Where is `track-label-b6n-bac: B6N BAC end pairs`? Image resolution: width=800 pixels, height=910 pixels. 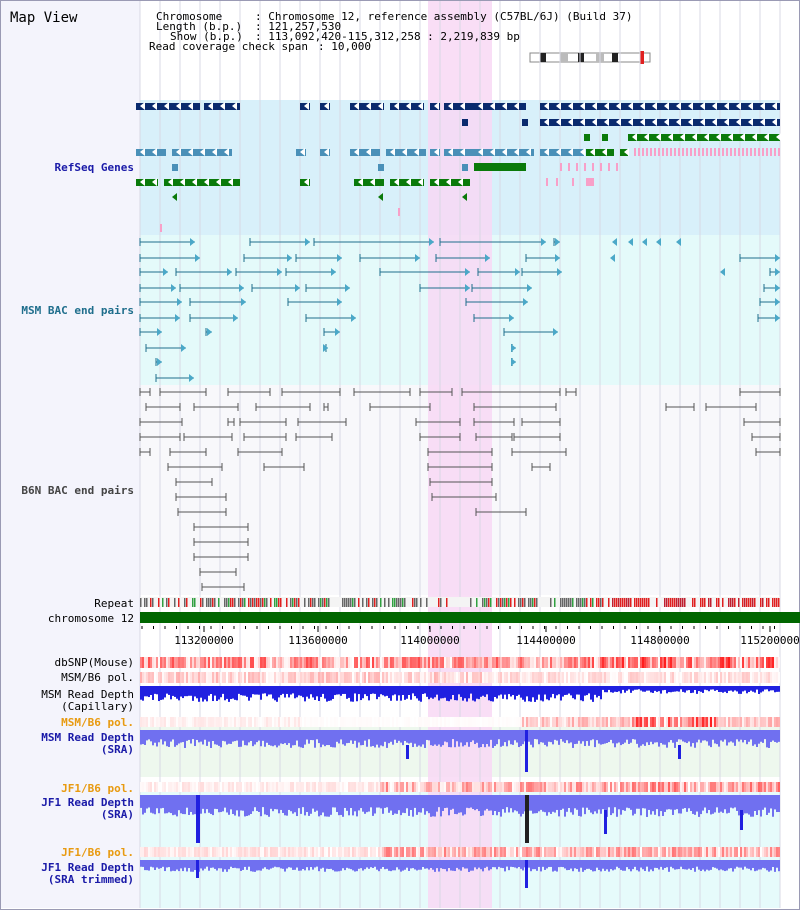
track-label-b6n-bac: B6N BAC end pairs is located at coordinates (77, 490).